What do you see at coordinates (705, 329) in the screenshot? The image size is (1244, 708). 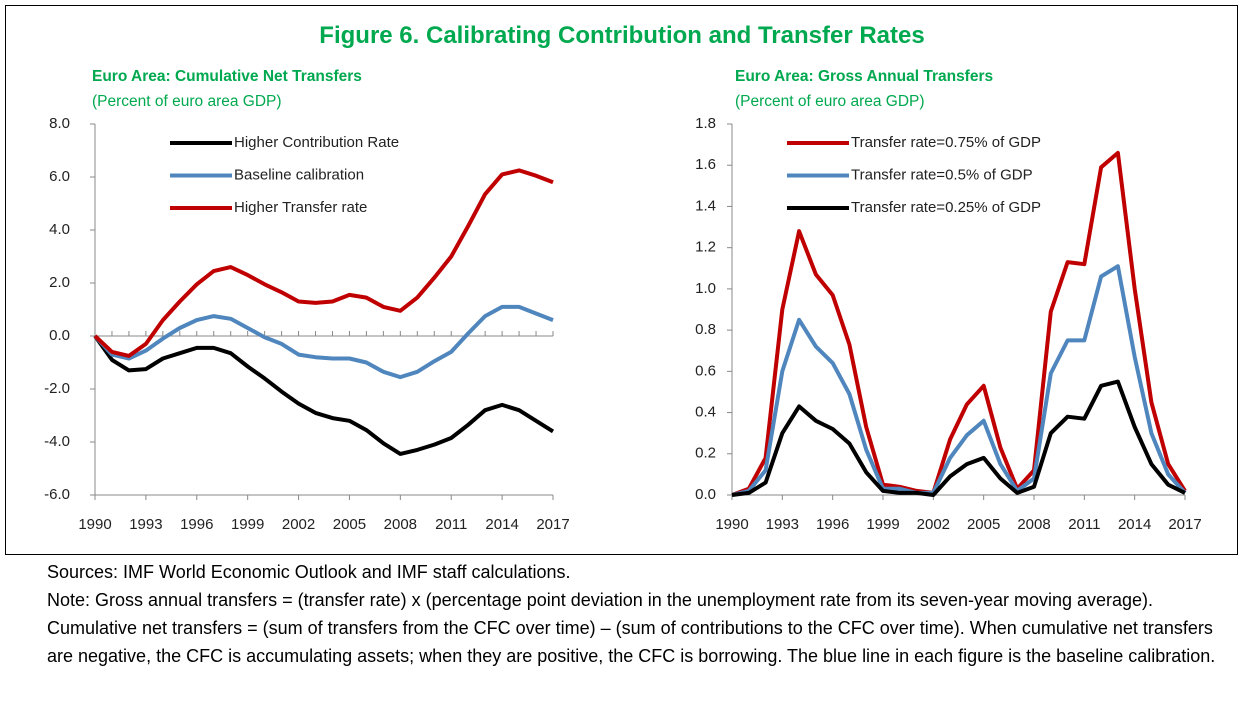 I see `y-tick-label: 0.8` at bounding box center [705, 329].